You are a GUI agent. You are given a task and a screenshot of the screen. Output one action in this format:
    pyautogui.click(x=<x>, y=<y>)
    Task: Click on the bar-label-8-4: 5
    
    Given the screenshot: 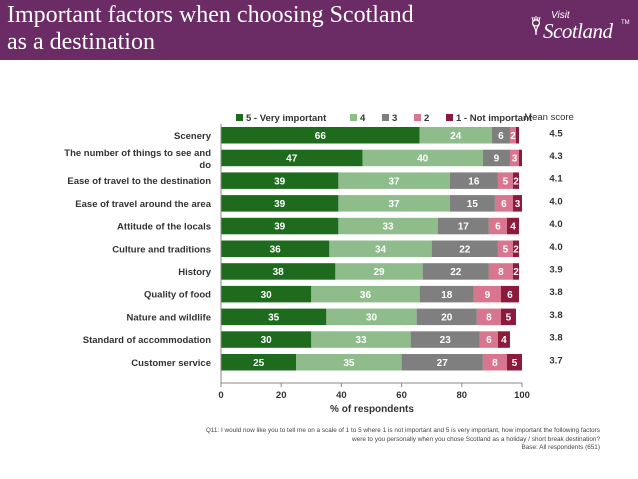 What is the action you would take?
    pyautogui.click(x=509, y=317)
    